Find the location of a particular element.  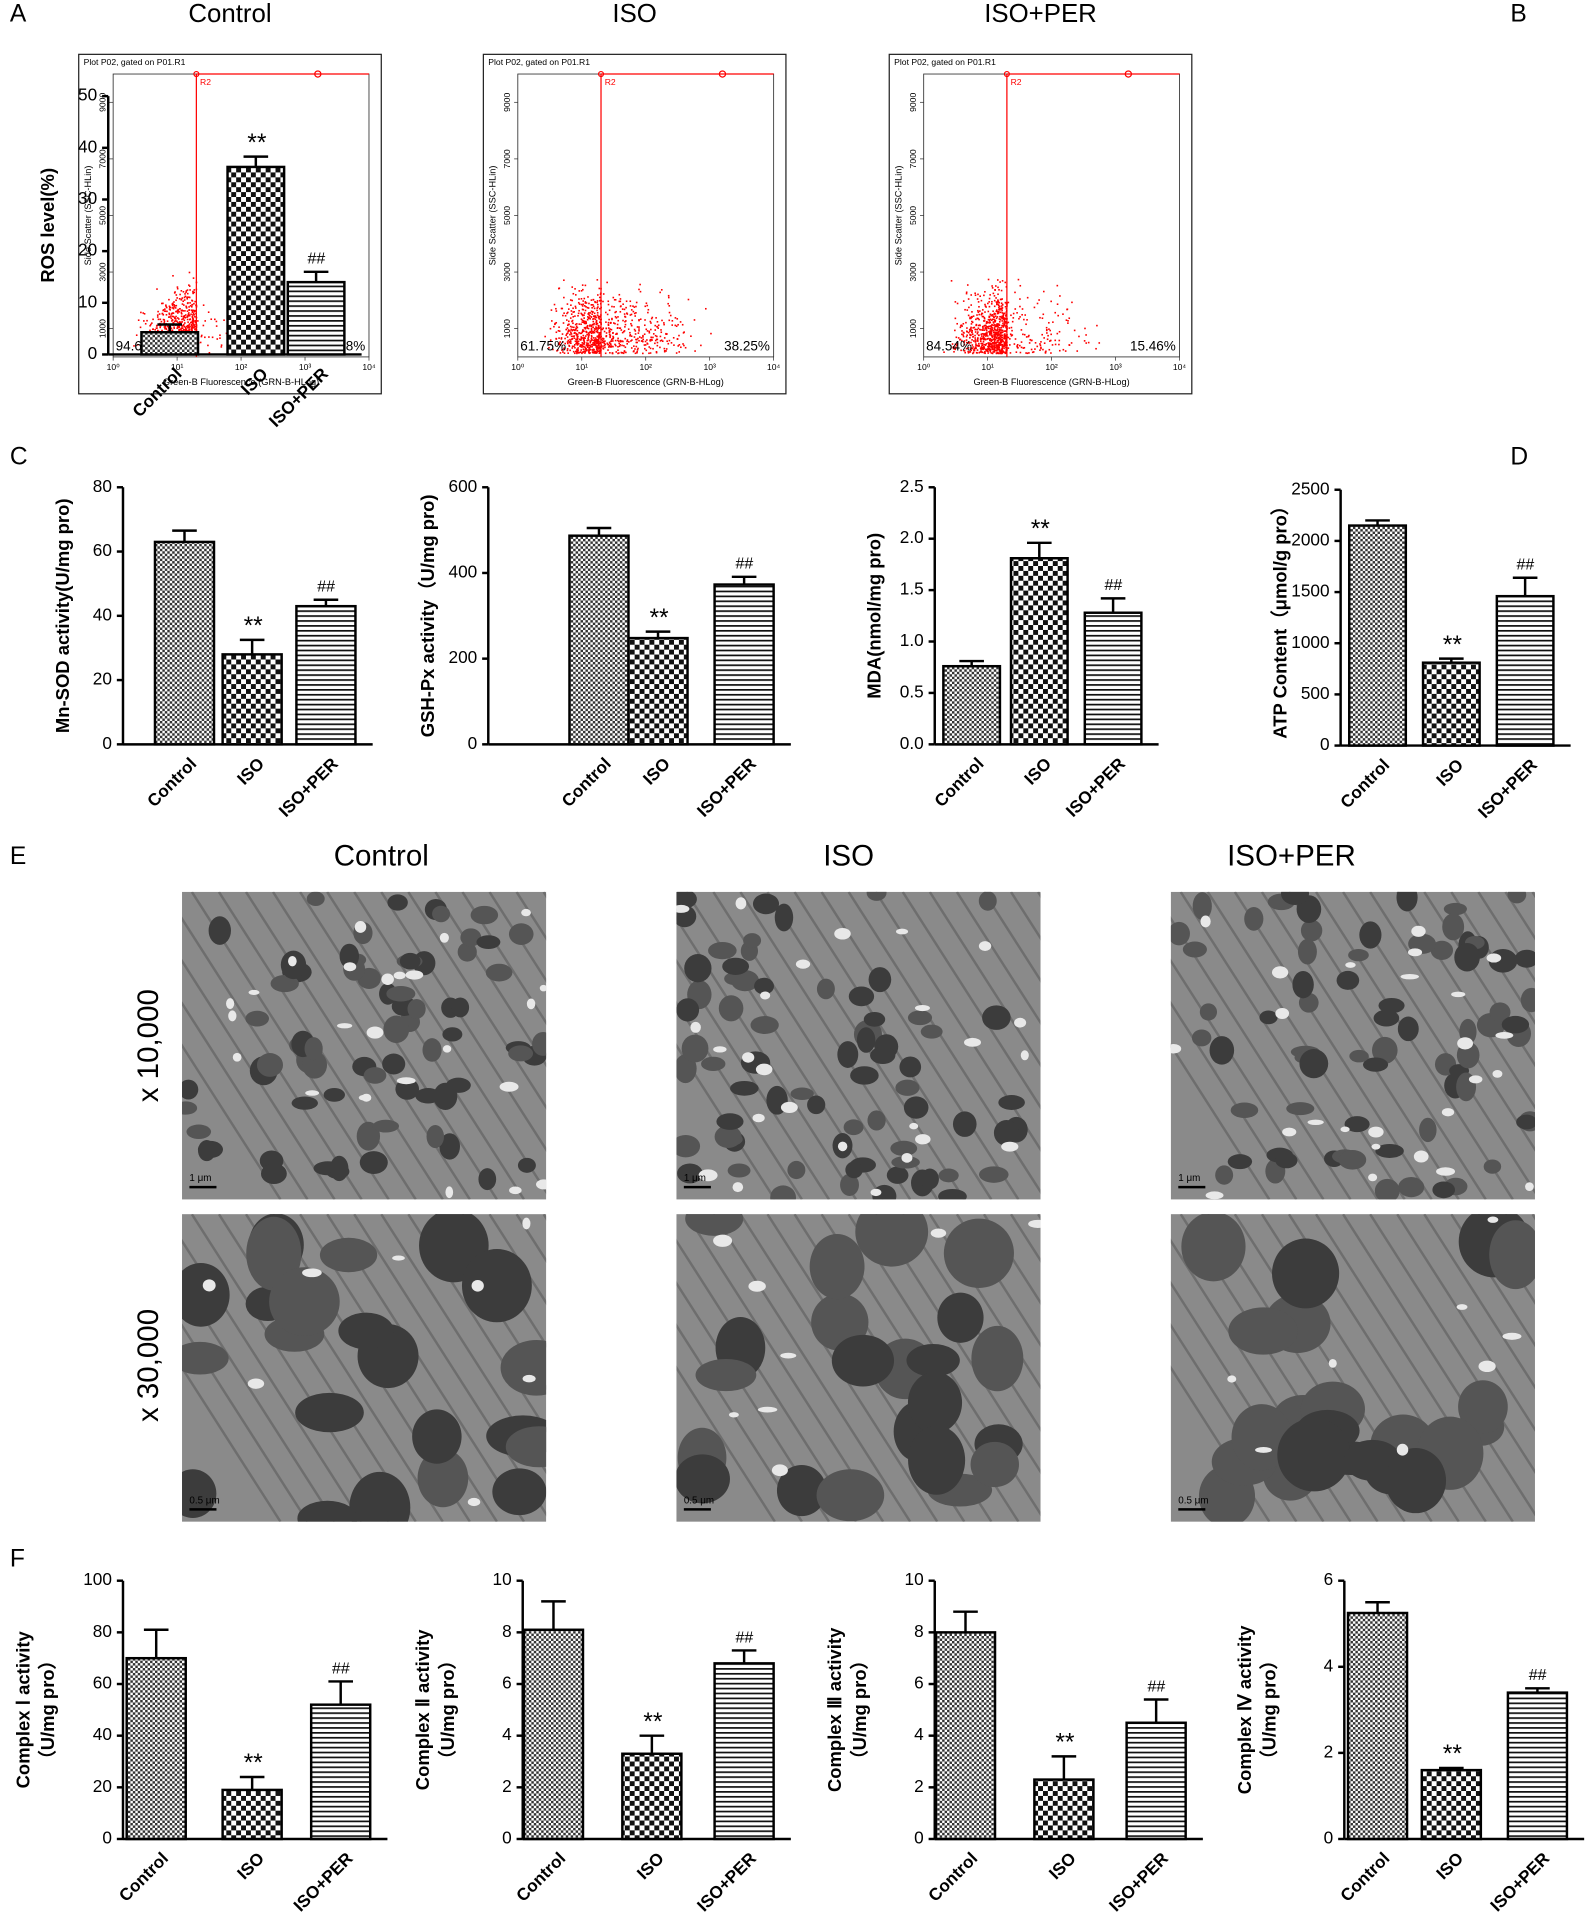

x-tick-label: 10⁰ is located at coordinates (114, 367).